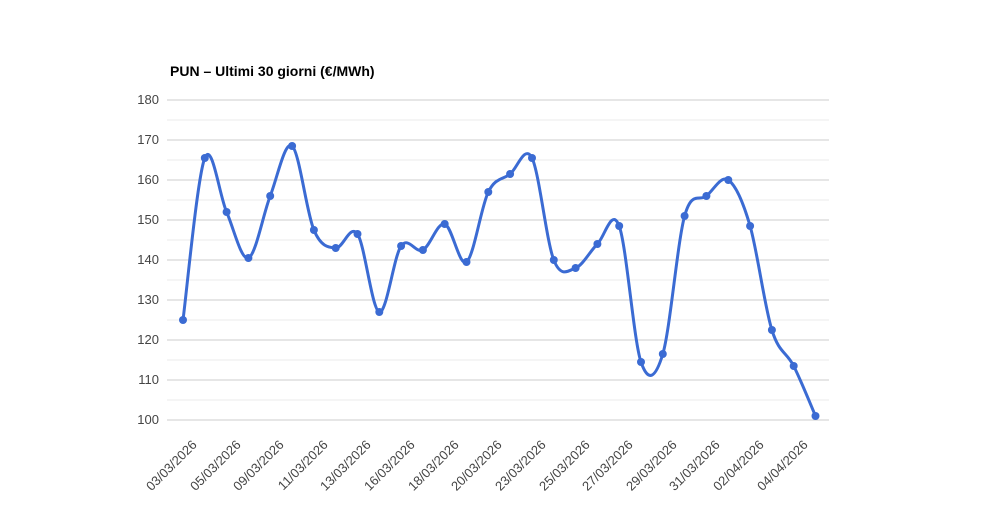  What do you see at coordinates (148, 299) in the screenshot?
I see `y-axis-tick-label: 130` at bounding box center [148, 299].